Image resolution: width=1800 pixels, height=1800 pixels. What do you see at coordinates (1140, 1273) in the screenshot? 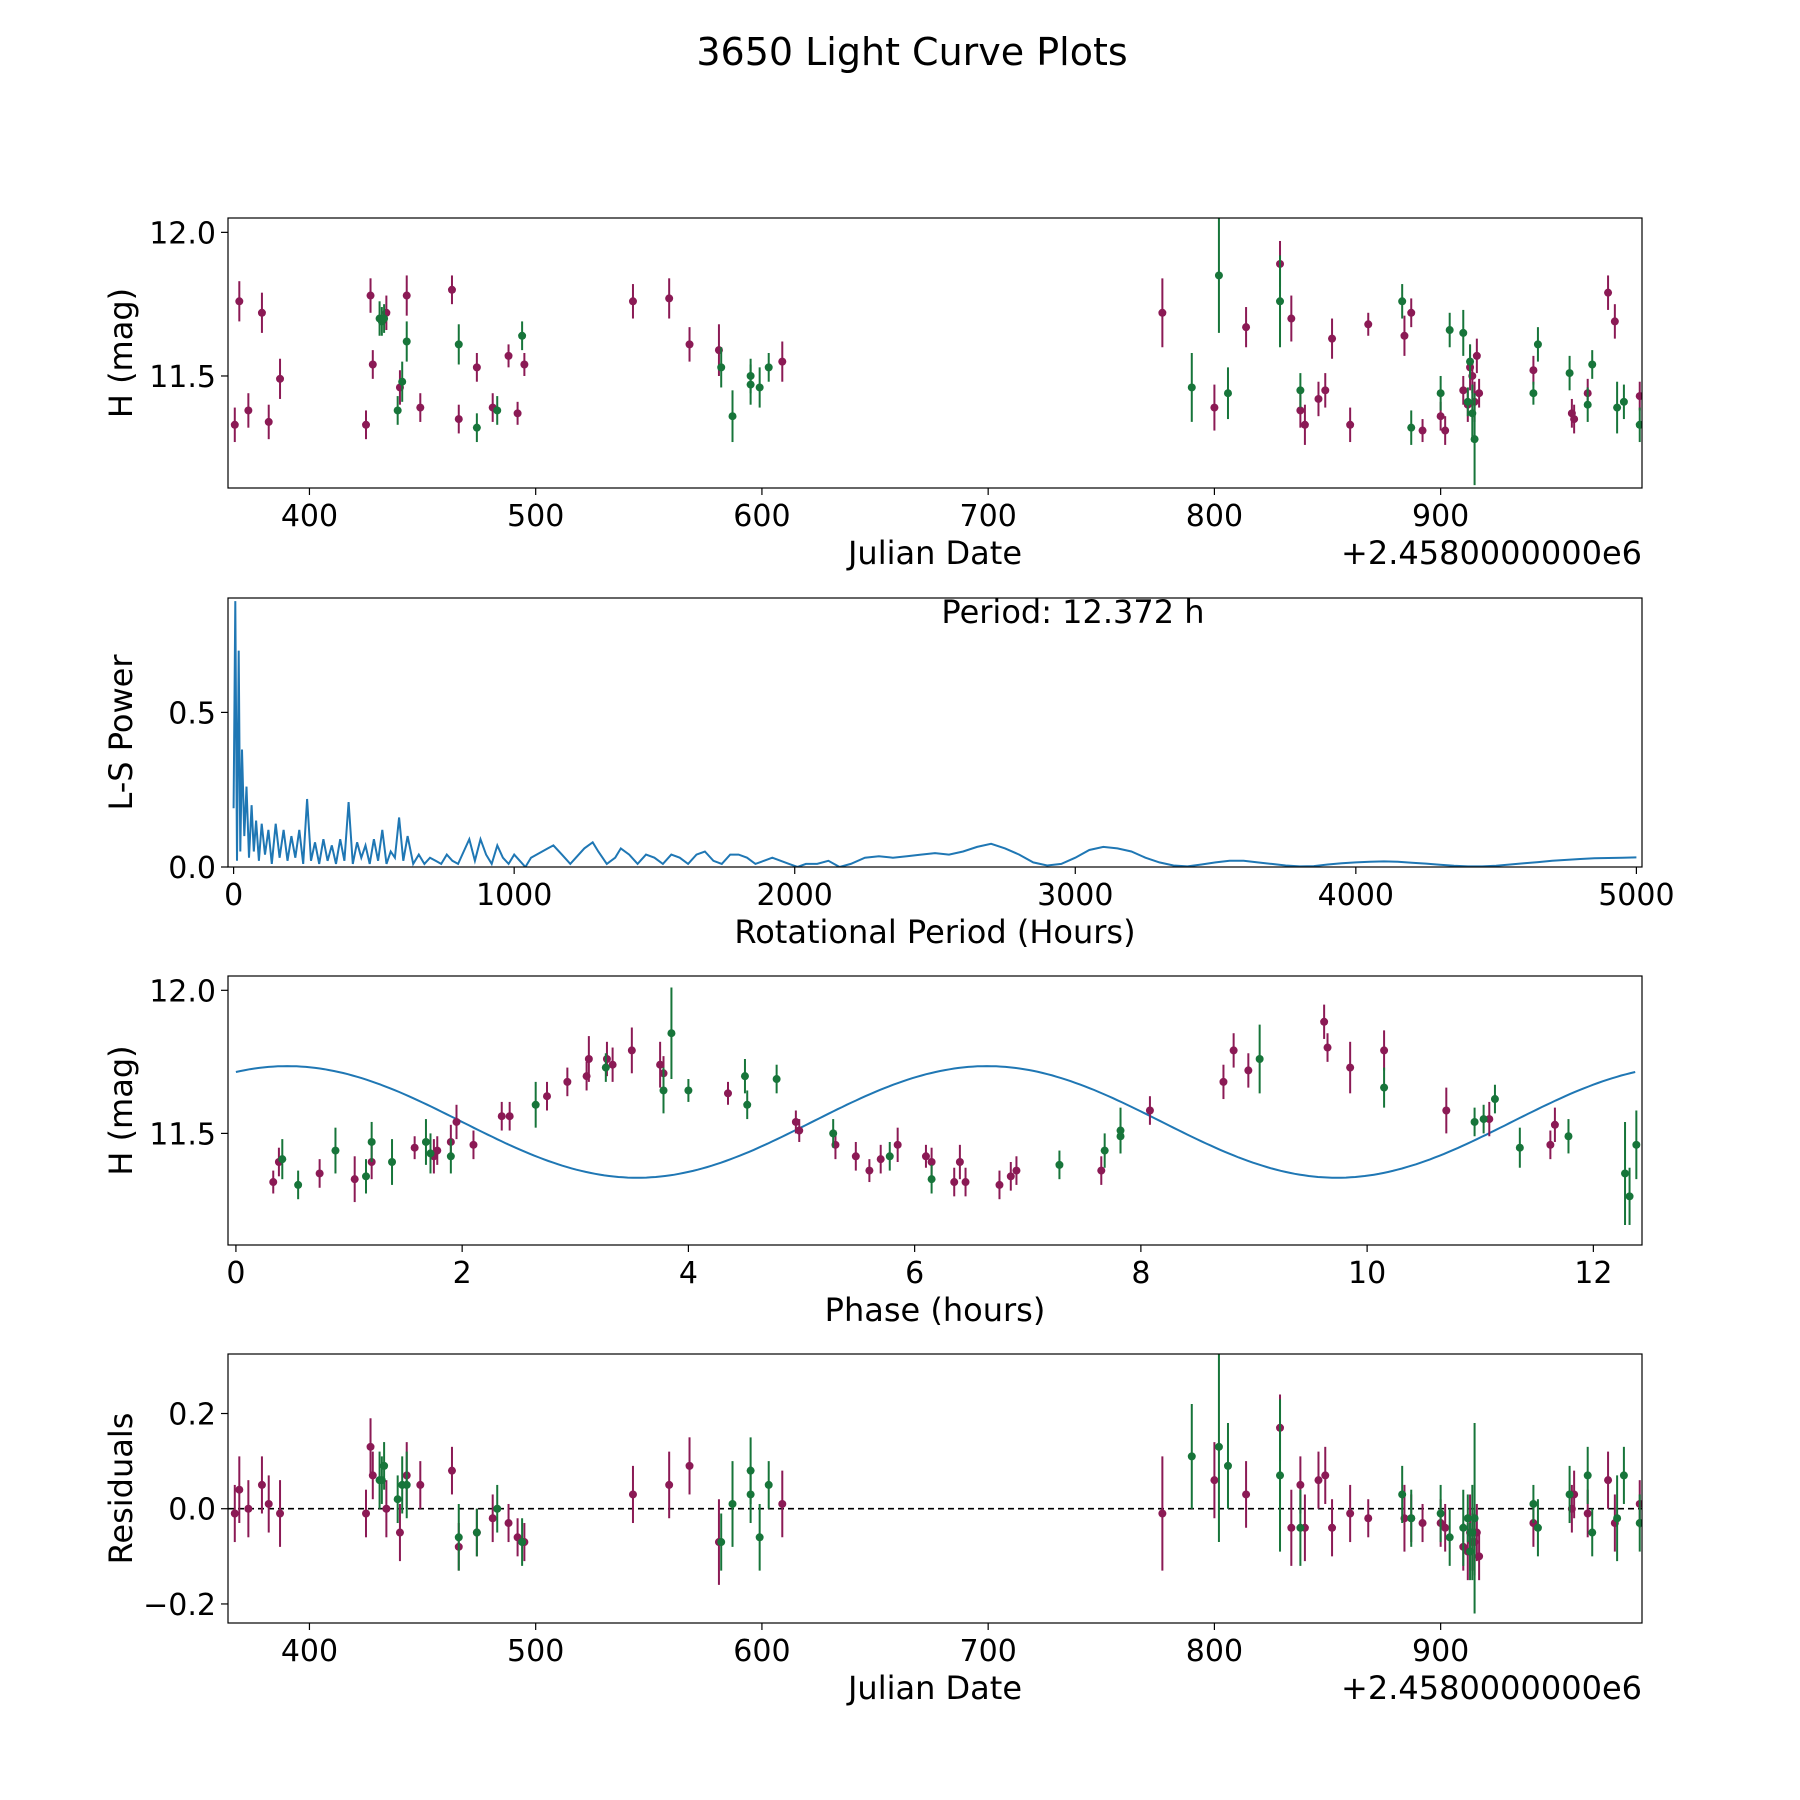
I see `x-tick-label: 8` at bounding box center [1140, 1273].